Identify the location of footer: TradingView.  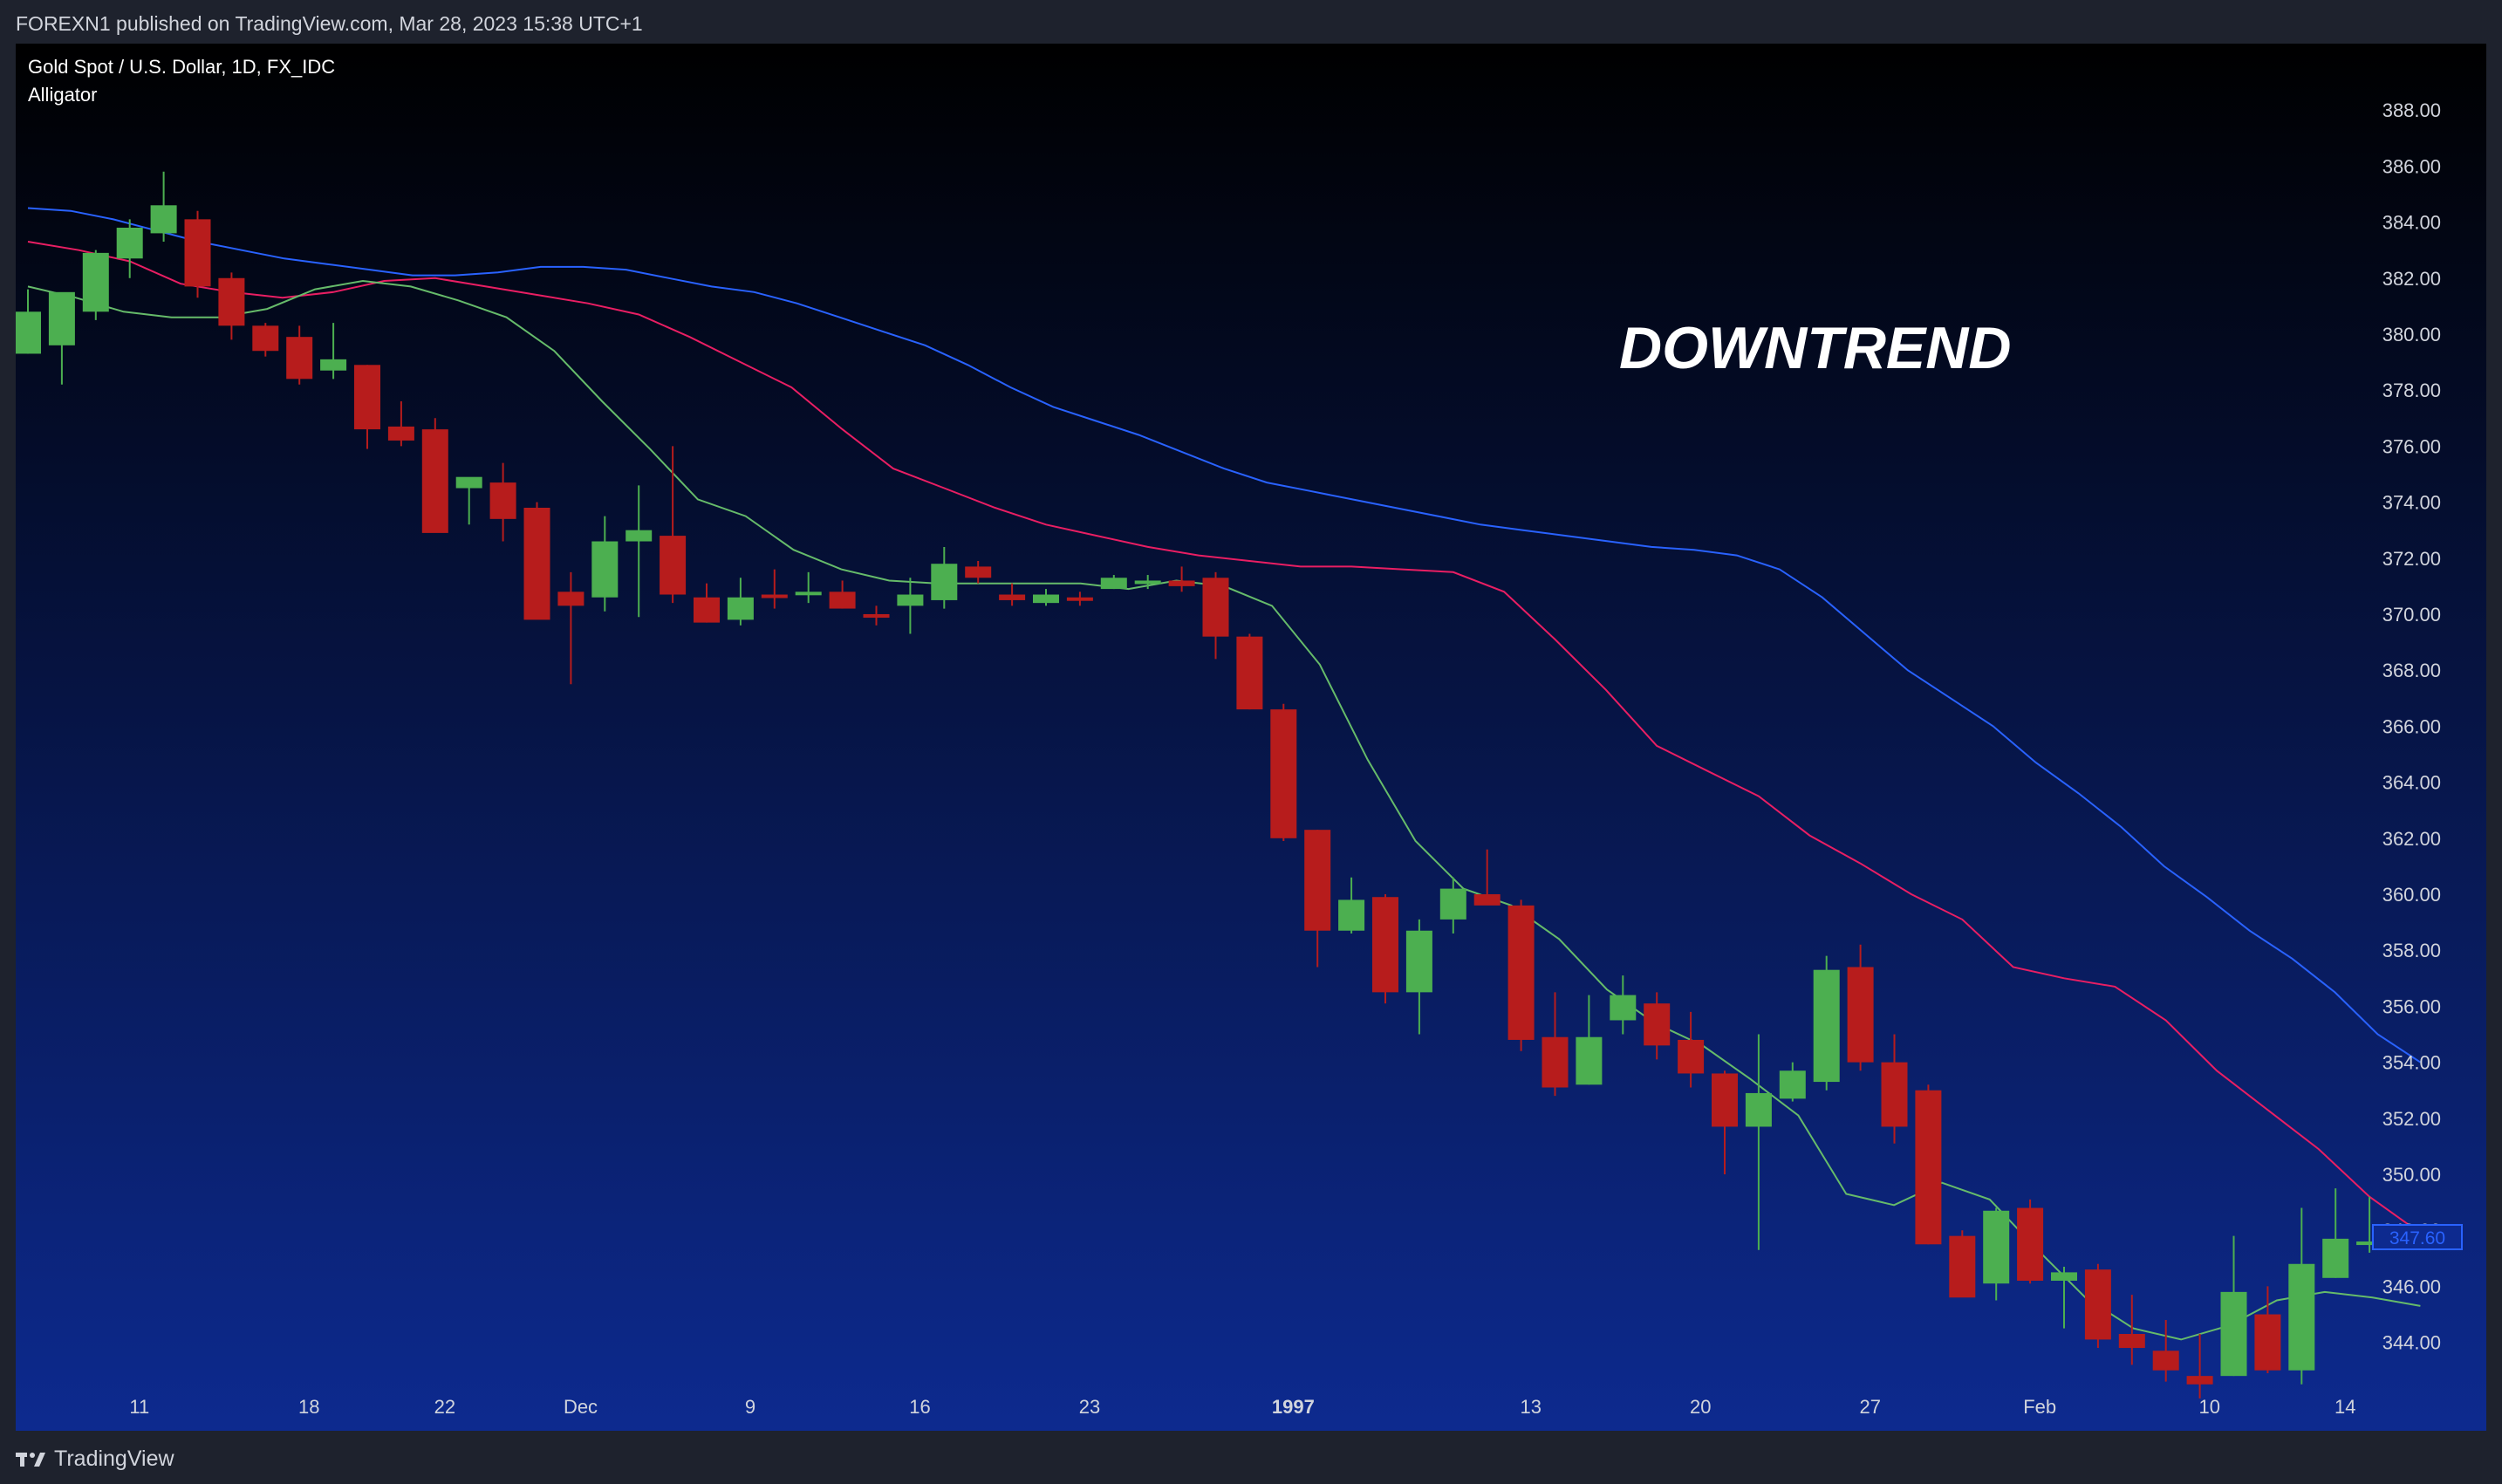
(1251, 1457).